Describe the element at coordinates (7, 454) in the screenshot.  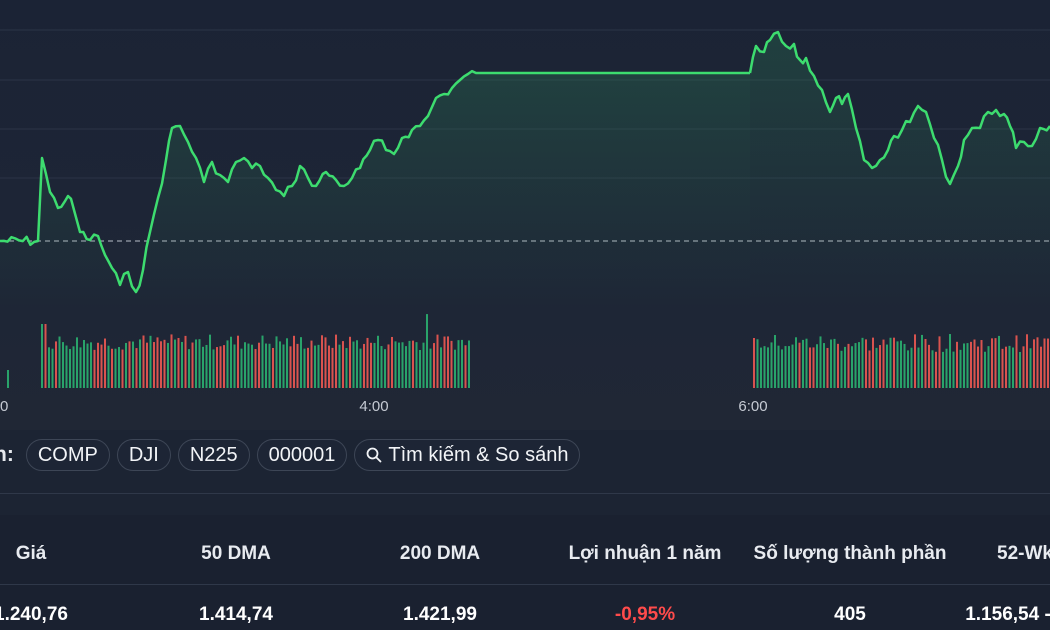
I see `compare-label: n:` at that location.